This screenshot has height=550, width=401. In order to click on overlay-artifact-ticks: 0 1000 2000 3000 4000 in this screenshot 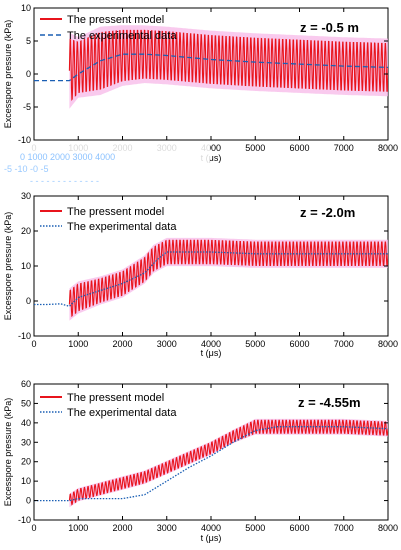, I will do `click(67, 157)`.